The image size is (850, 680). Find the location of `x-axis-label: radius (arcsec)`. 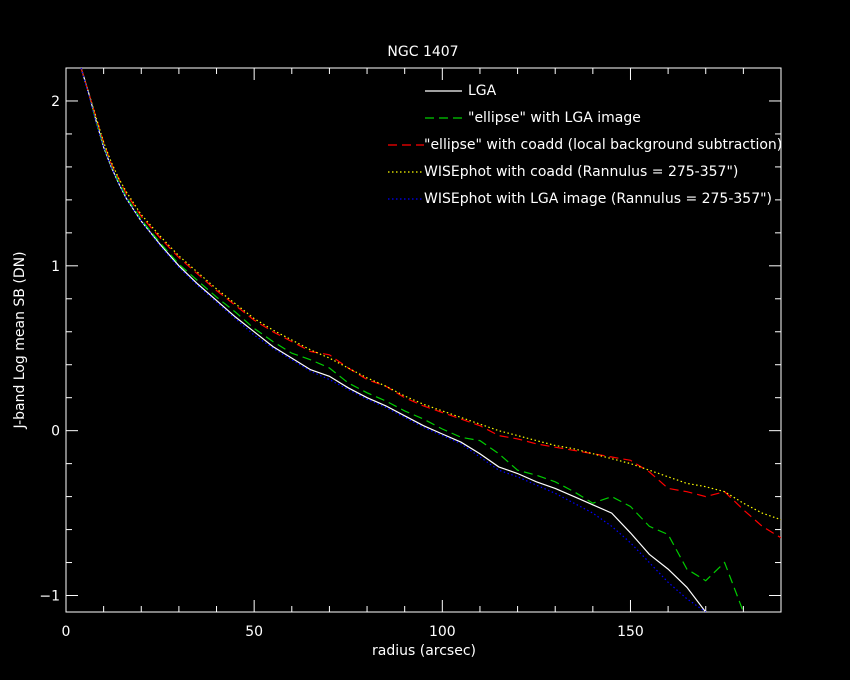

x-axis-label: radius (arcsec) is located at coordinates (424, 651).